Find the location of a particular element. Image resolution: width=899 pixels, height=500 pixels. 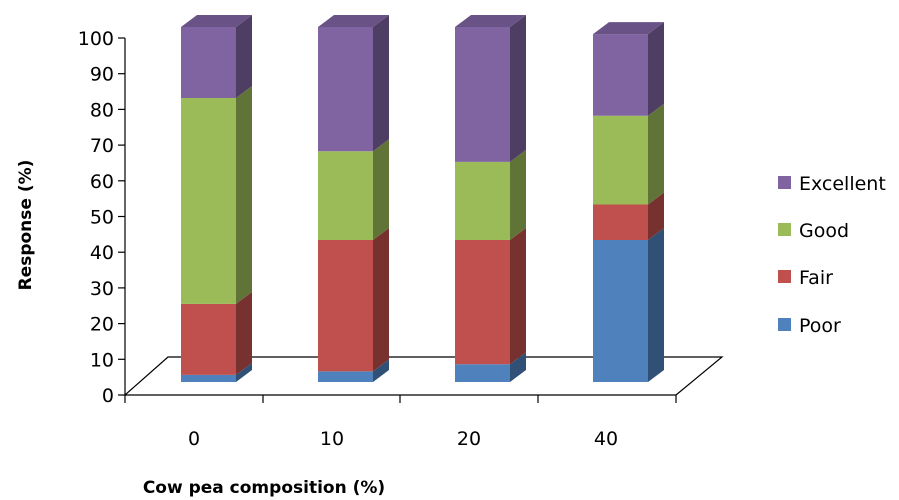

plot-floor-group is located at coordinates (423, 376).